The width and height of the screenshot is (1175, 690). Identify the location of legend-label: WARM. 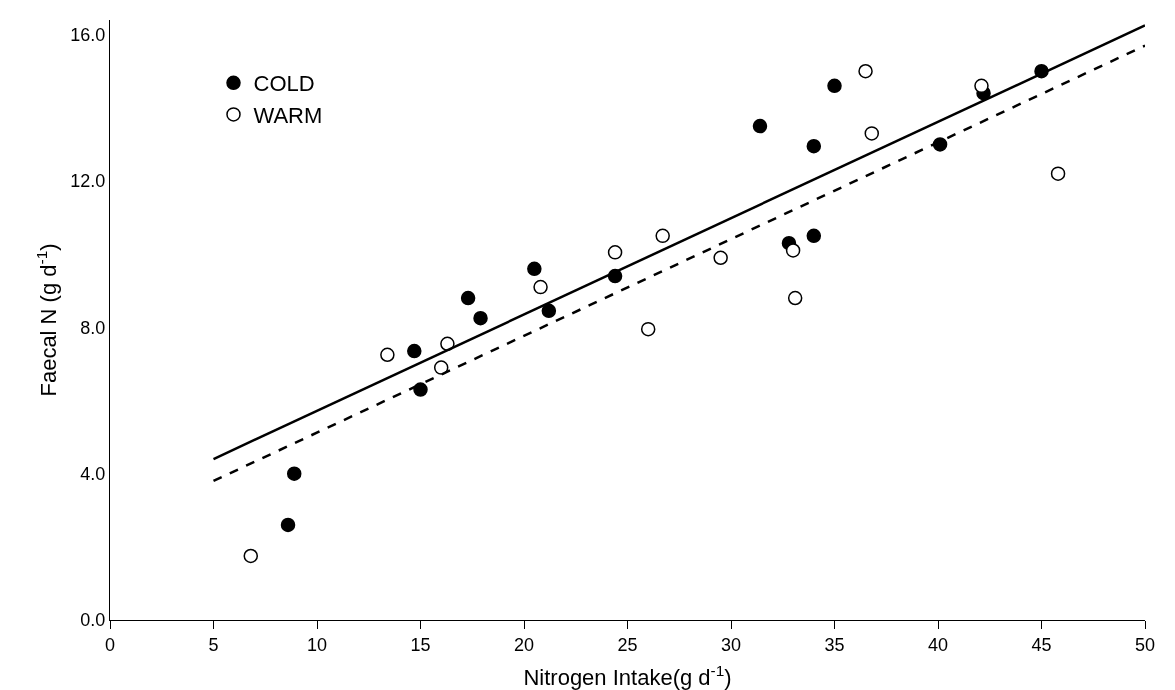
(288, 115).